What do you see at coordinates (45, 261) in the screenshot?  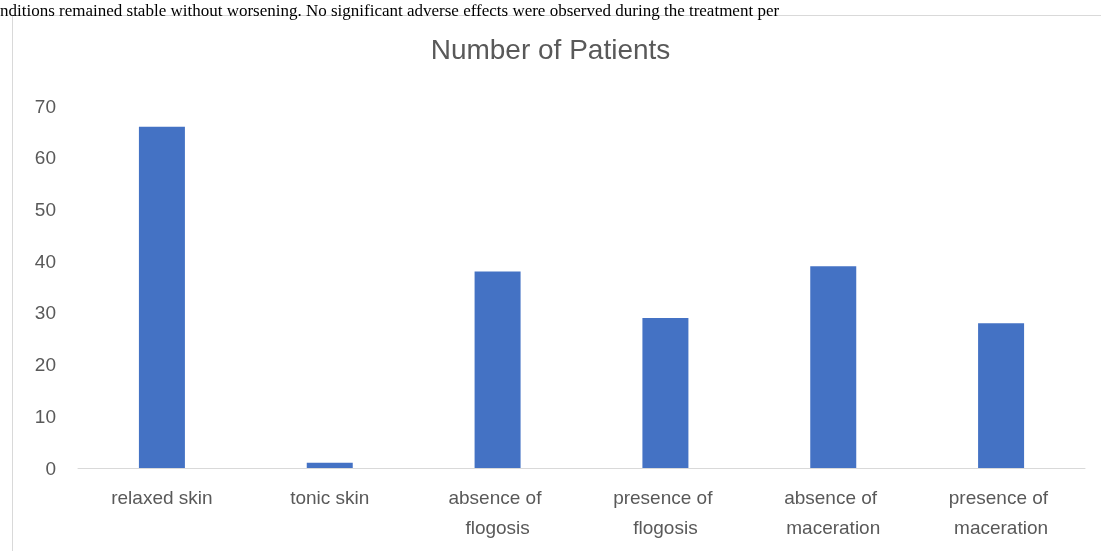 I see `y-tick-label: 40` at bounding box center [45, 261].